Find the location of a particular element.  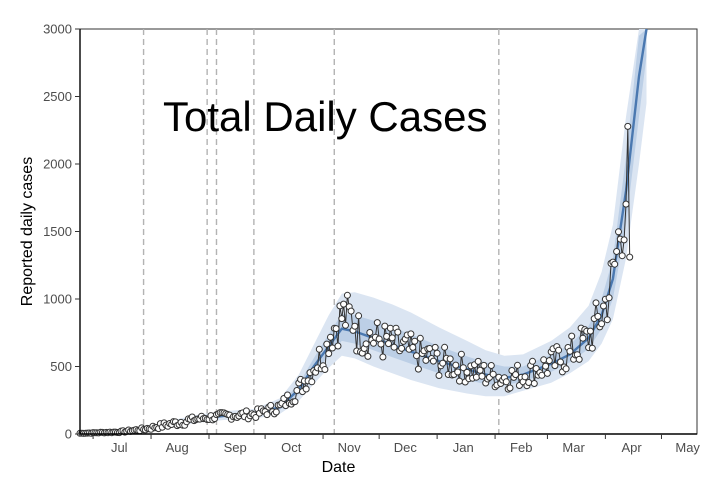

x-tick-label: Jan is located at coordinates (463, 447).